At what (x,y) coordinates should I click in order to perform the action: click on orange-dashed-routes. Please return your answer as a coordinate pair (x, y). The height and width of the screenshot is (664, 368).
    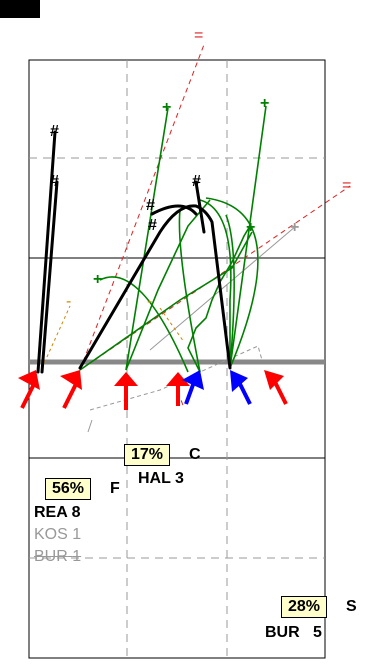
    Looking at the image, I should click on (113, 337).